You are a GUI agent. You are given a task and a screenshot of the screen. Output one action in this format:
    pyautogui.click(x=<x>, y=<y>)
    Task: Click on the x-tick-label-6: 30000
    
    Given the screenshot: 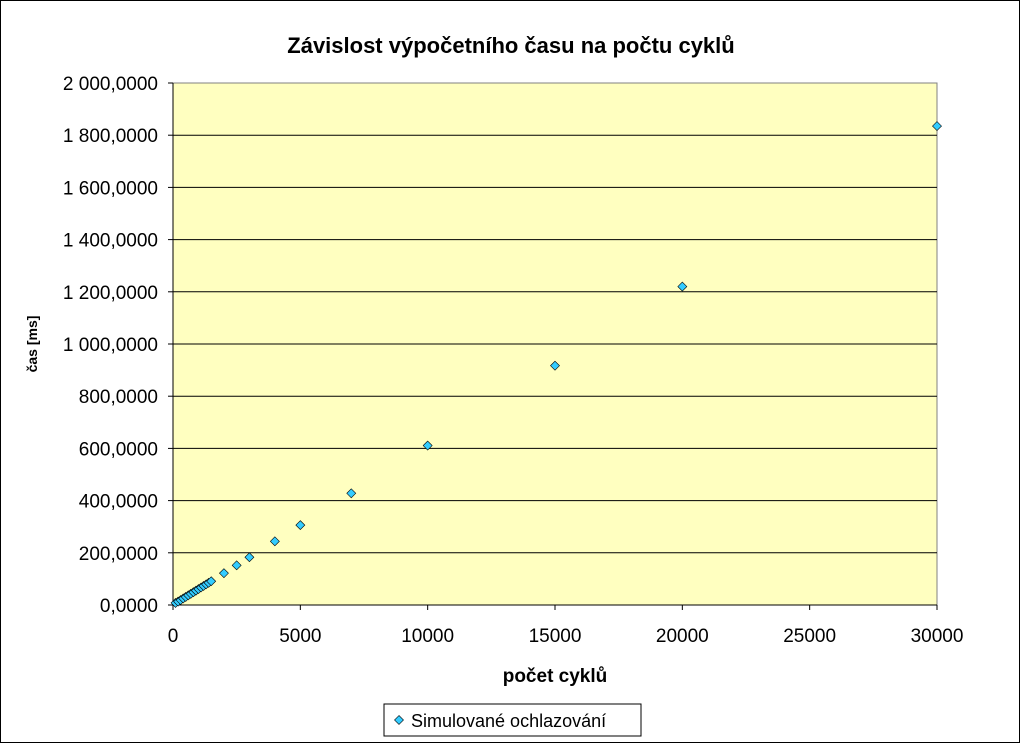 What is the action you would take?
    pyautogui.click(x=937, y=636)
    